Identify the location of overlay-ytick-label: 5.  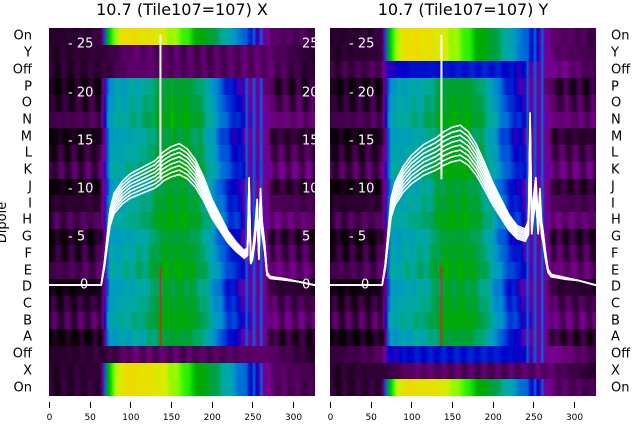
(306, 237).